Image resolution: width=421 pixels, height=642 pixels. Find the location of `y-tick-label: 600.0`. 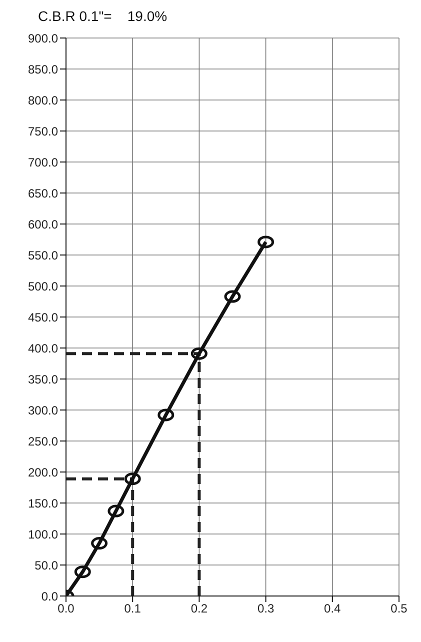

y-tick-label: 600.0 is located at coordinates (43, 224).